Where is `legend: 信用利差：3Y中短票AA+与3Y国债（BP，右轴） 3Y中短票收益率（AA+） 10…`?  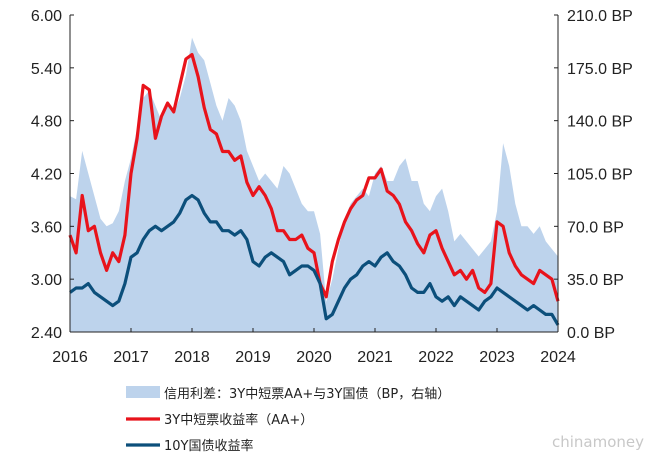 legend: 信用利差：3Y中短票AA+与3Y国债（BP，右轴） 3Y中短票收益率（AA+） 10… is located at coordinates (288, 420).